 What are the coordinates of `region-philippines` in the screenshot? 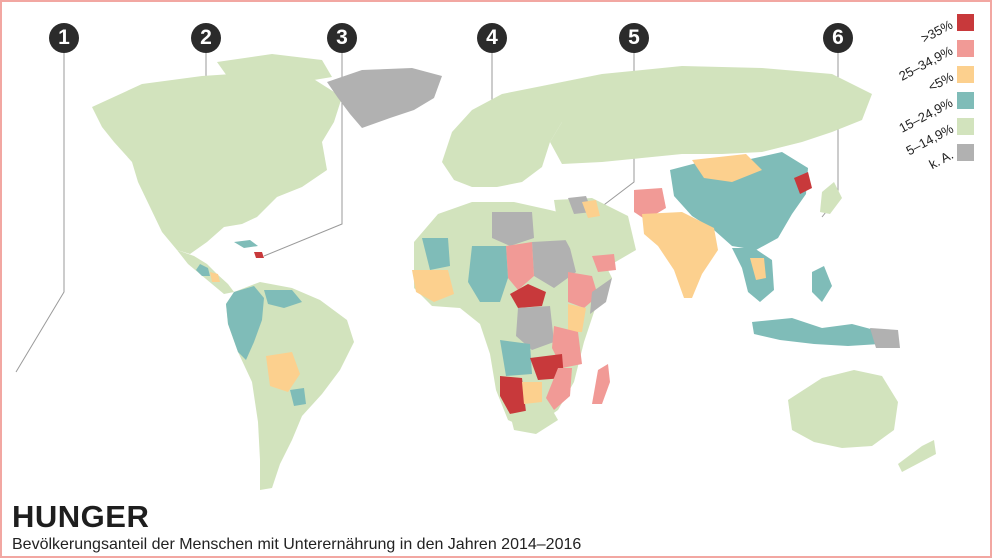 It's located at (822, 284).